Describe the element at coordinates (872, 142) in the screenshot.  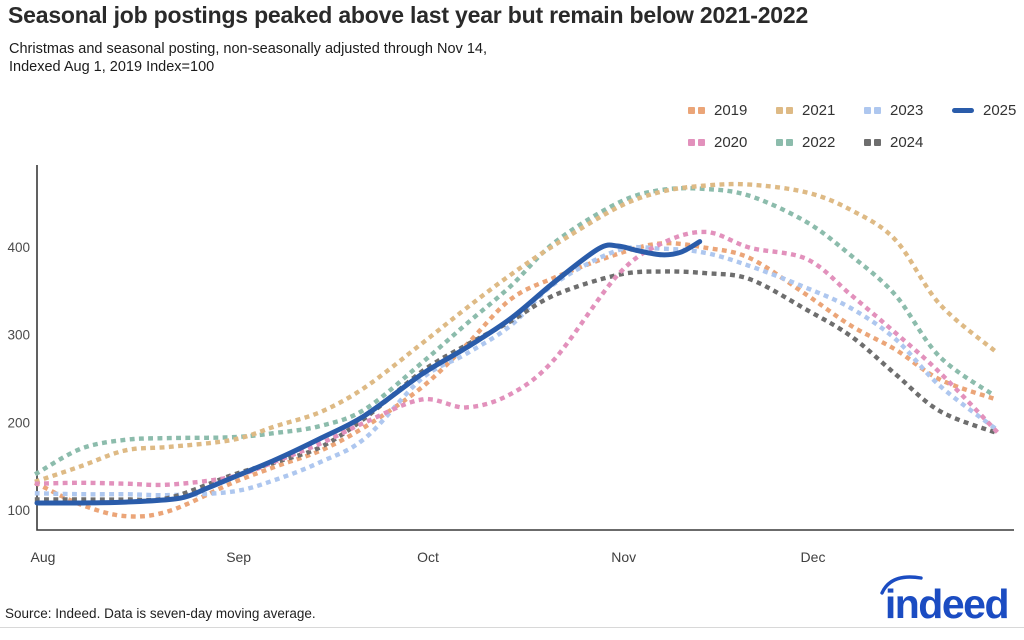
I see `legend-swatch-2024-icon` at that location.